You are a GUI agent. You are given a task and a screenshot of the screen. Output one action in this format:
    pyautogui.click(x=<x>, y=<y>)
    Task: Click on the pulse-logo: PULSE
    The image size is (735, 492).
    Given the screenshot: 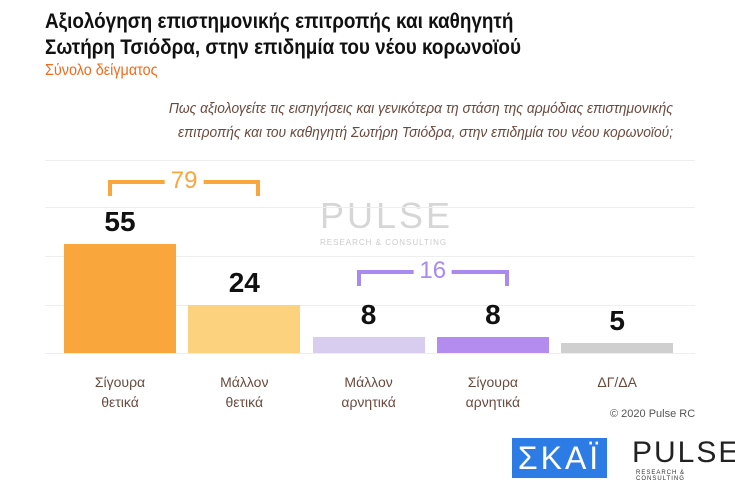 What is the action you would take?
    pyautogui.click(x=683, y=452)
    